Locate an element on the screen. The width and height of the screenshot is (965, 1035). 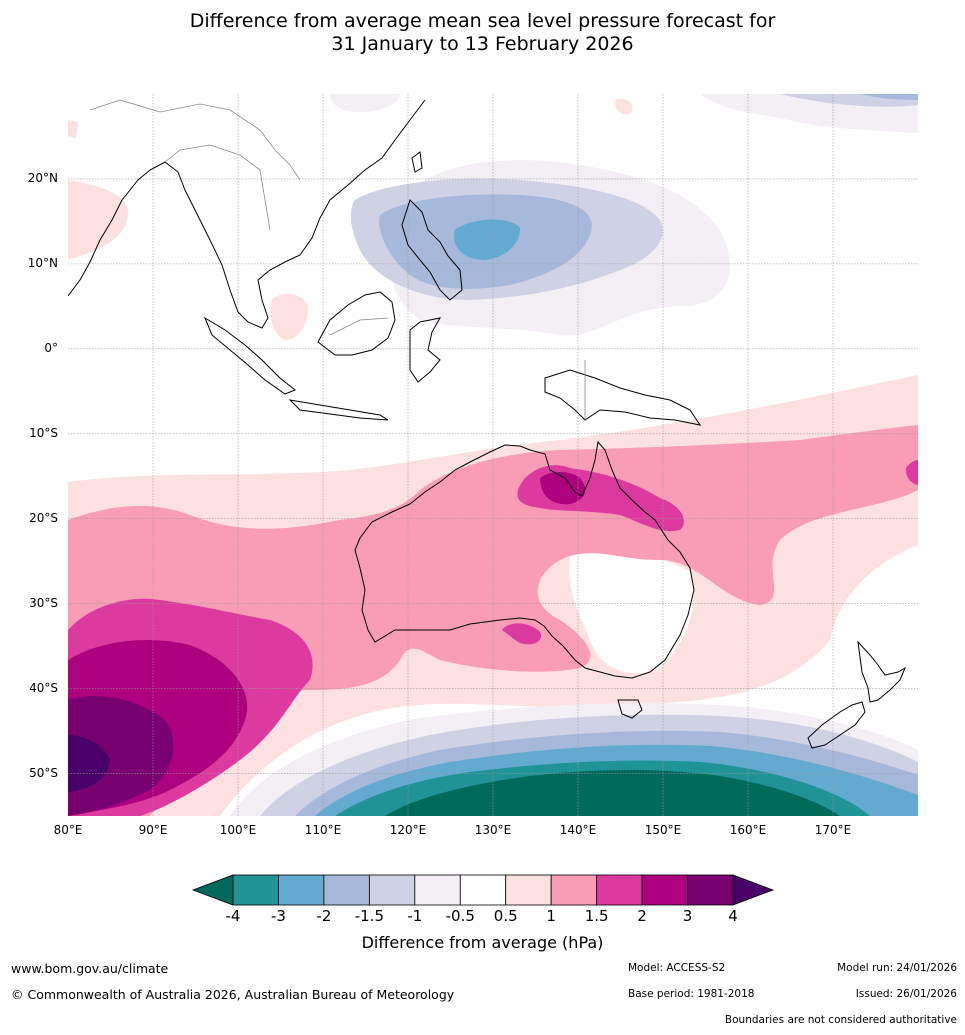
colorbar-tick-label: -1 is located at coordinates (415, 916).